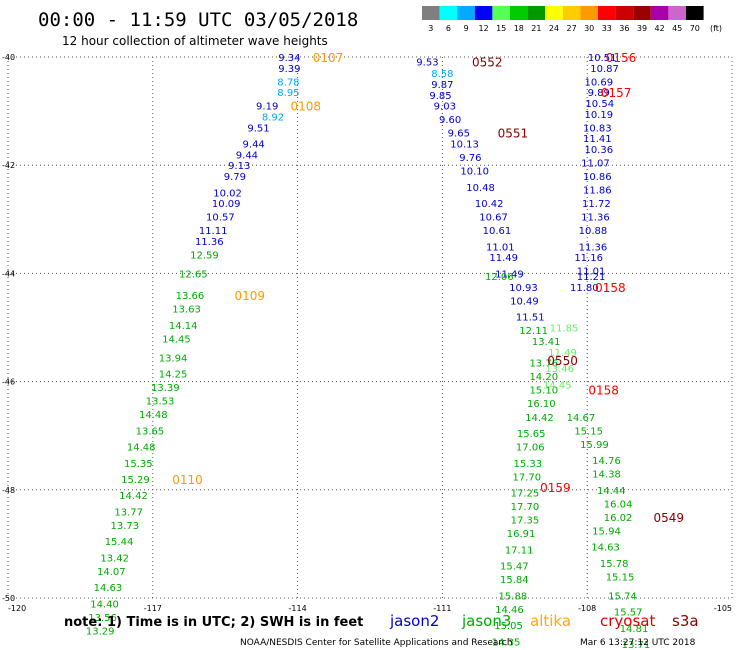 The height and width of the screenshot is (650, 740). Describe the element at coordinates (716, 28) in the screenshot. I see `legend-unit: (ft)` at that location.